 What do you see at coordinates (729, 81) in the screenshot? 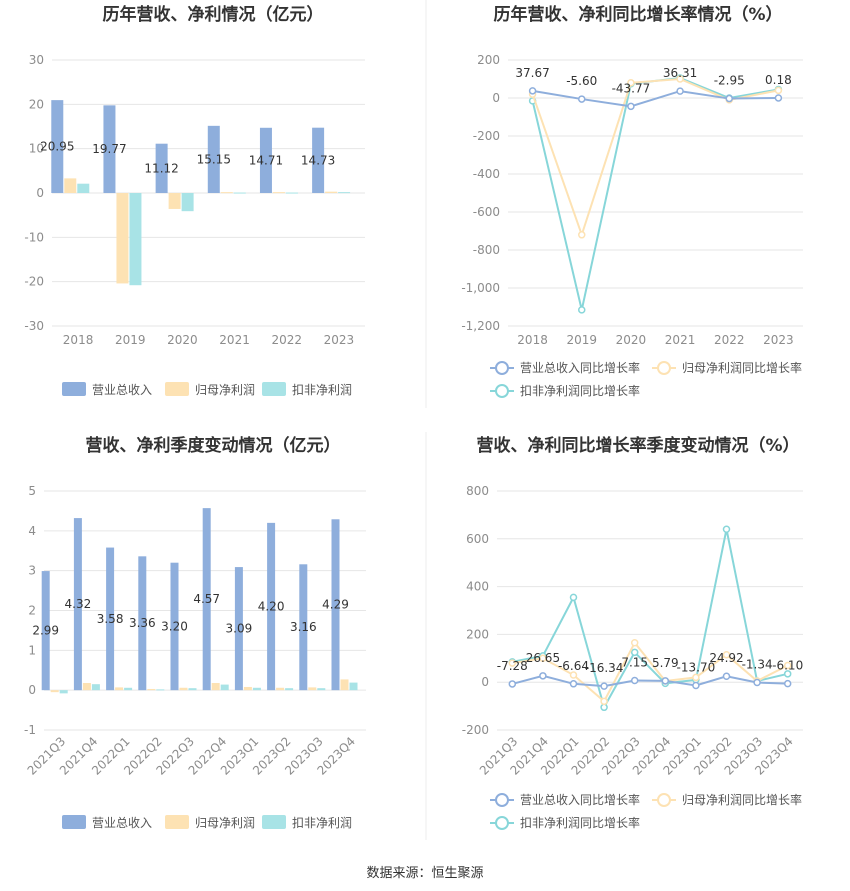
I see `data-label: -2.95` at bounding box center [729, 81].